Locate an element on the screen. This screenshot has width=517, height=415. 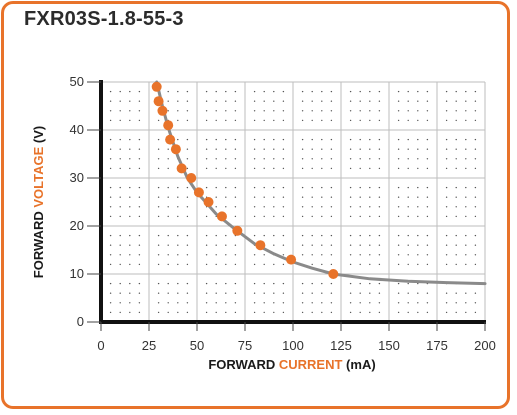
x-tick-label: 200 is located at coordinates (485, 345).